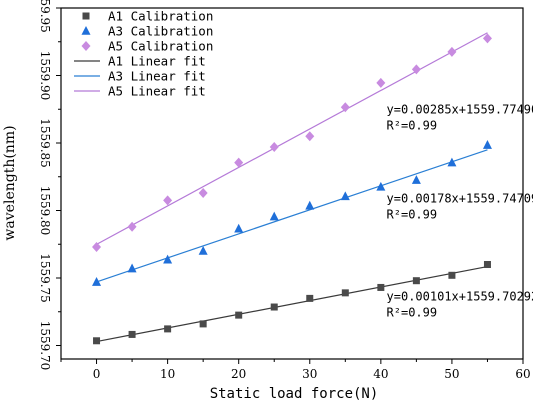 The image size is (533, 405). What do you see at coordinates (97, 374) in the screenshot?
I see `x-tick-label: 0` at bounding box center [97, 374].